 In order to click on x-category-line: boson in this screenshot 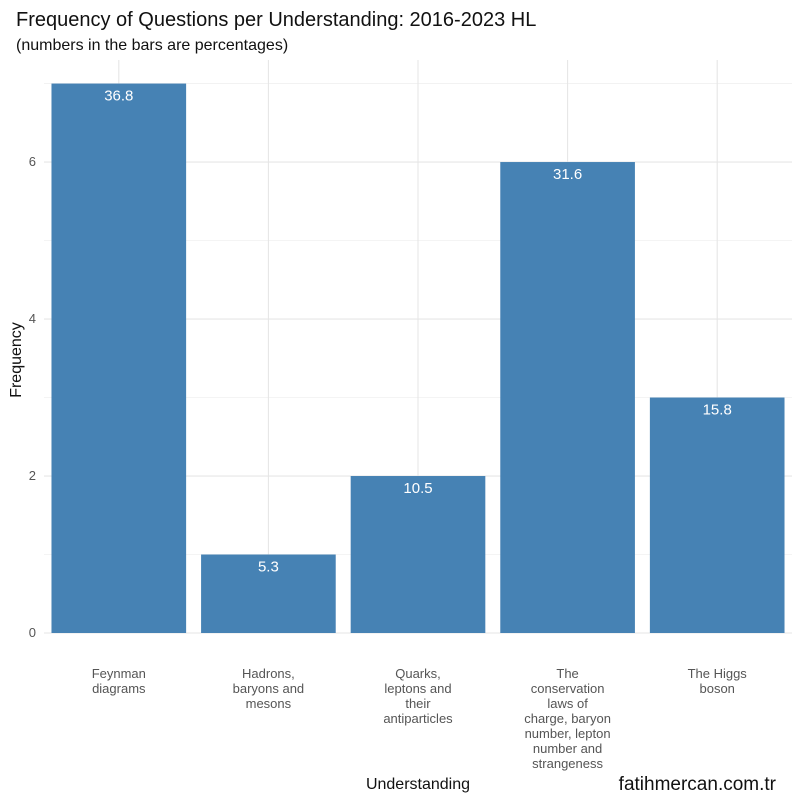, I will do `click(716, 688)`.